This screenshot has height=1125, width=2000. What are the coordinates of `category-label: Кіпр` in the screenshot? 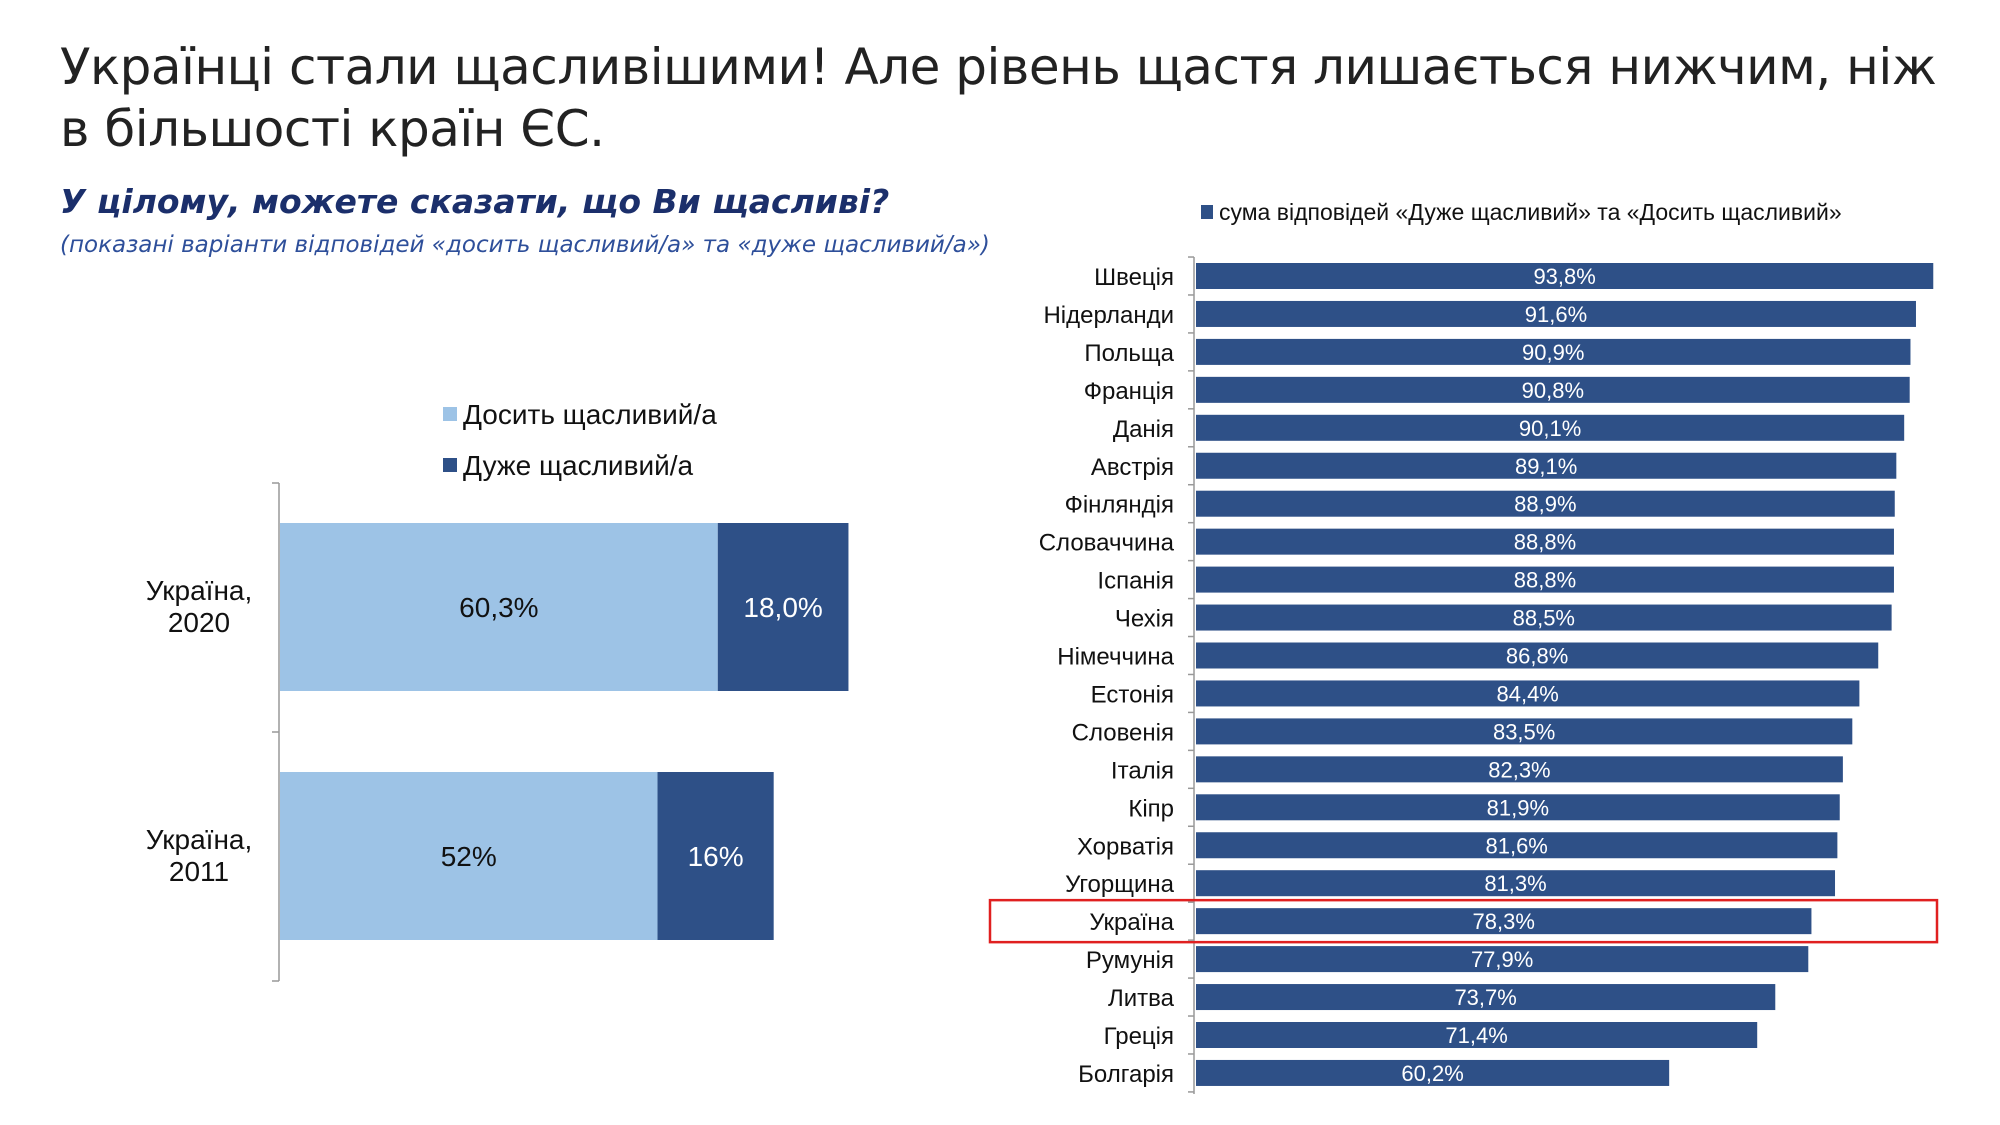 It's located at (1151, 808).